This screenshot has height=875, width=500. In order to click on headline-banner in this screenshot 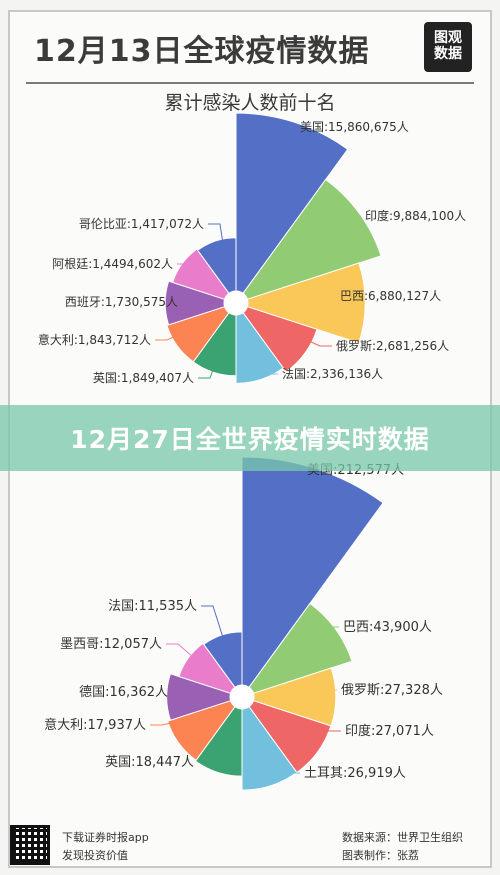, I will do `click(250, 438)`.